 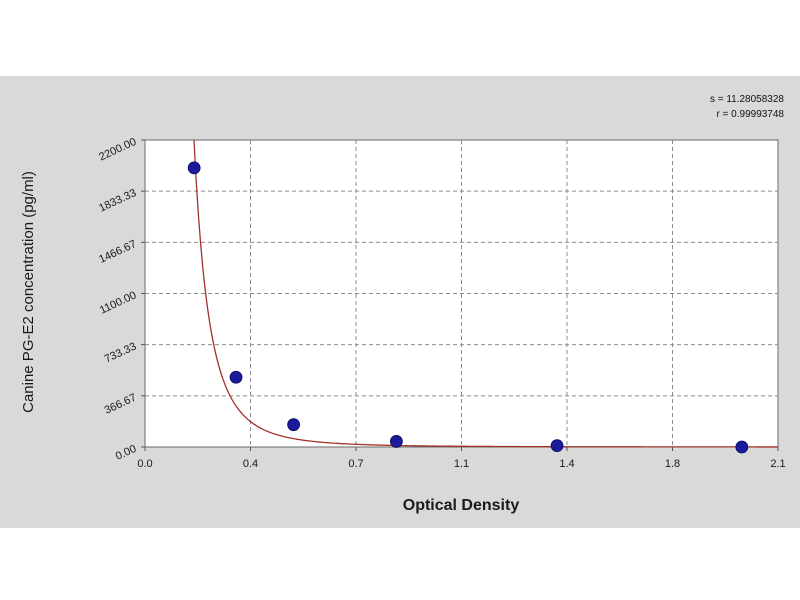 What do you see at coordinates (126, 453) in the screenshot?
I see `y-tick-label: 0.00` at bounding box center [126, 453].